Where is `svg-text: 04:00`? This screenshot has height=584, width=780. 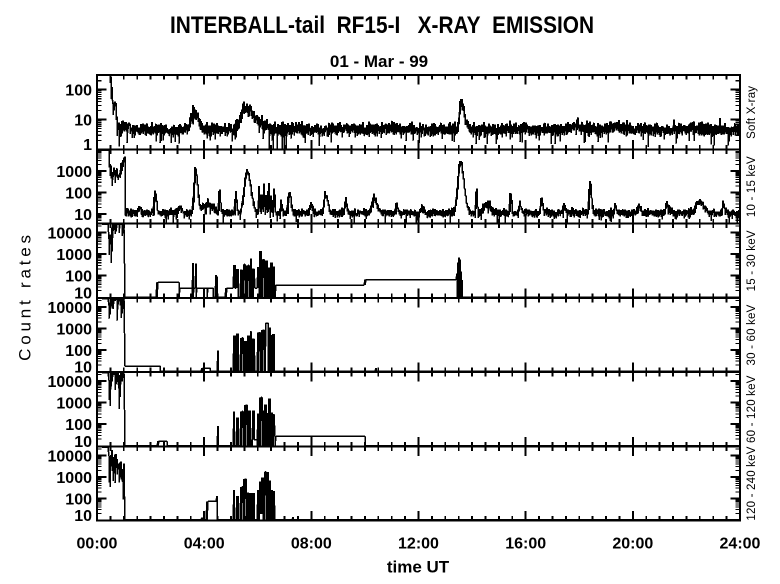 svg-text: 04:00 is located at coordinates (204, 544).